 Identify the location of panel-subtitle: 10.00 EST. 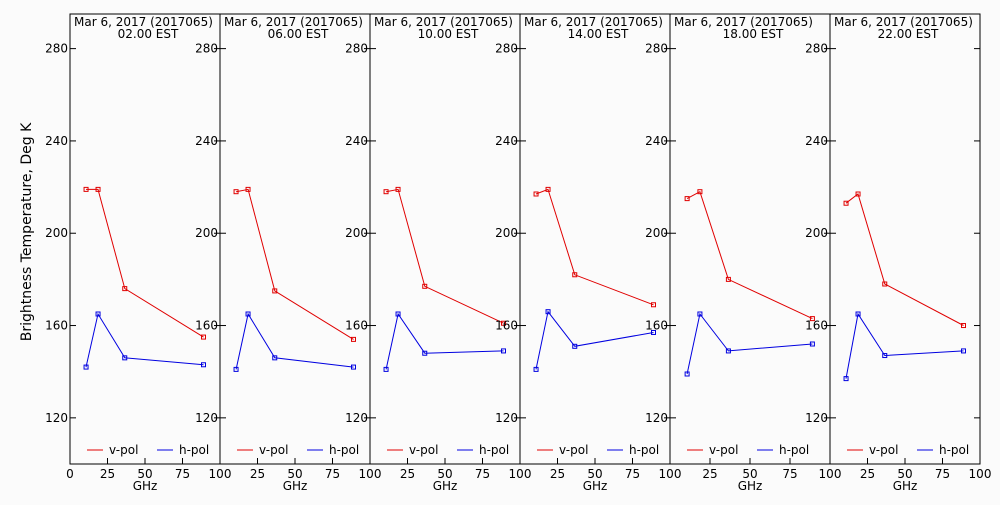
(448, 34).